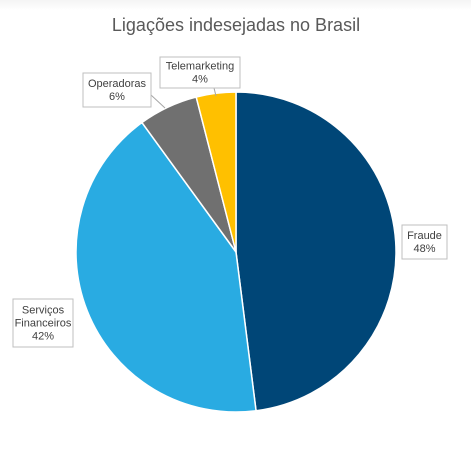  I want to click on data-label-value: 4%, so click(200, 80).